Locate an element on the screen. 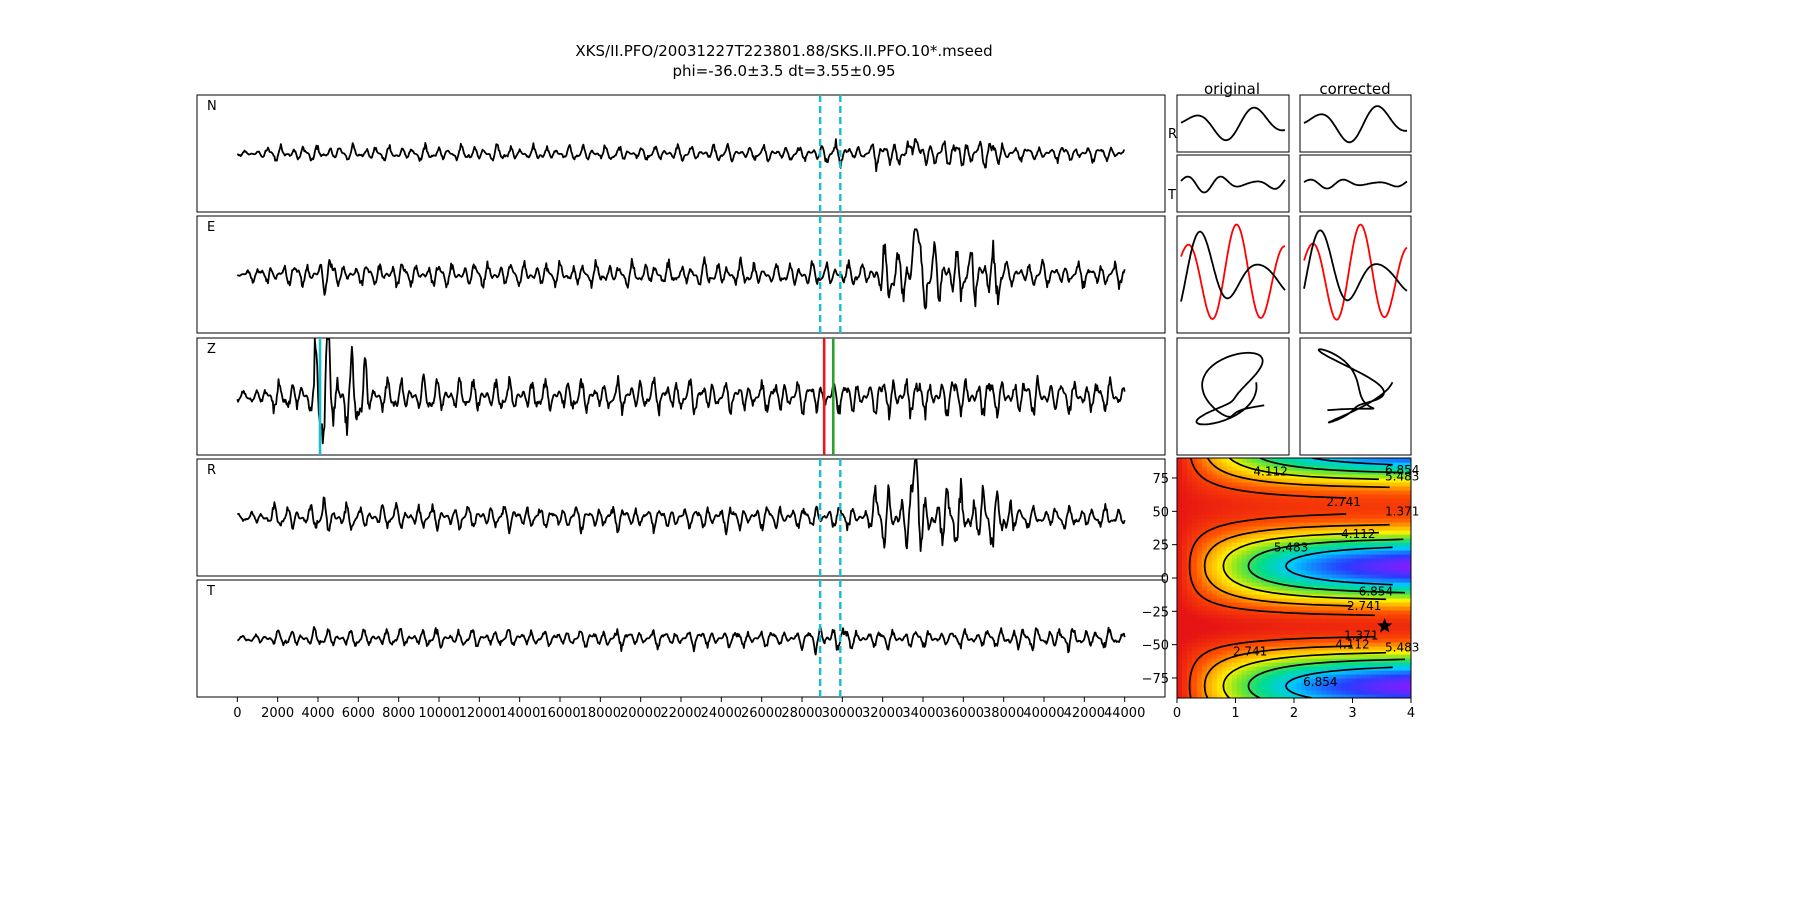 This screenshot has height=900, width=1800. es-x-tick-label: 3 is located at coordinates (1352, 713).